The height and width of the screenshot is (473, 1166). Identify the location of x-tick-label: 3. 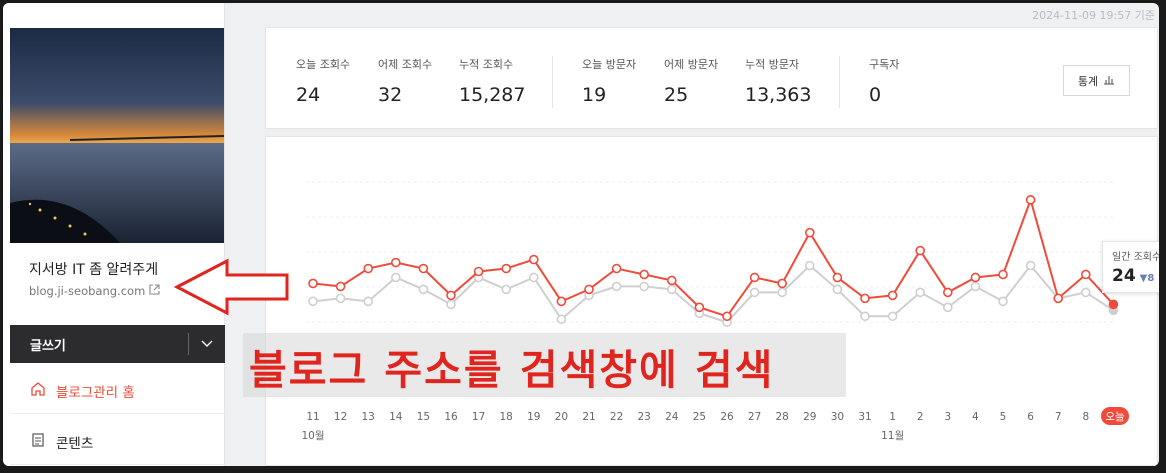
(947, 417).